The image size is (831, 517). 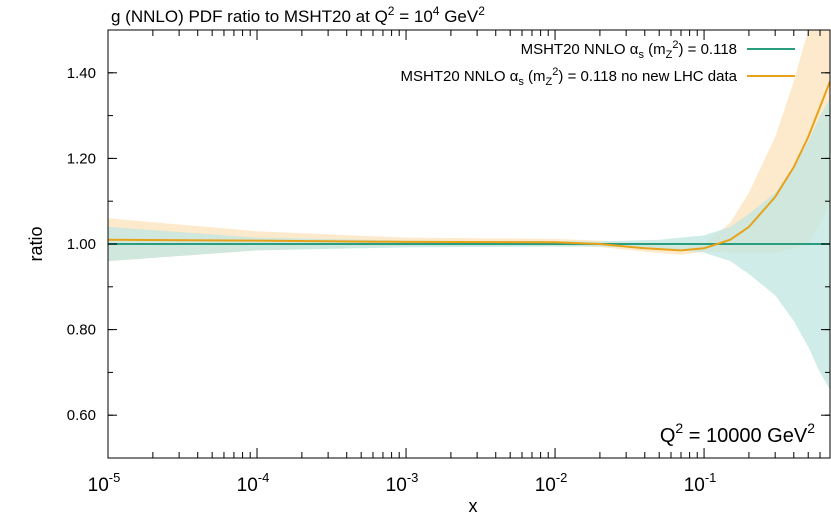 What do you see at coordinates (473, 506) in the screenshot?
I see `x-axis-label: x` at bounding box center [473, 506].